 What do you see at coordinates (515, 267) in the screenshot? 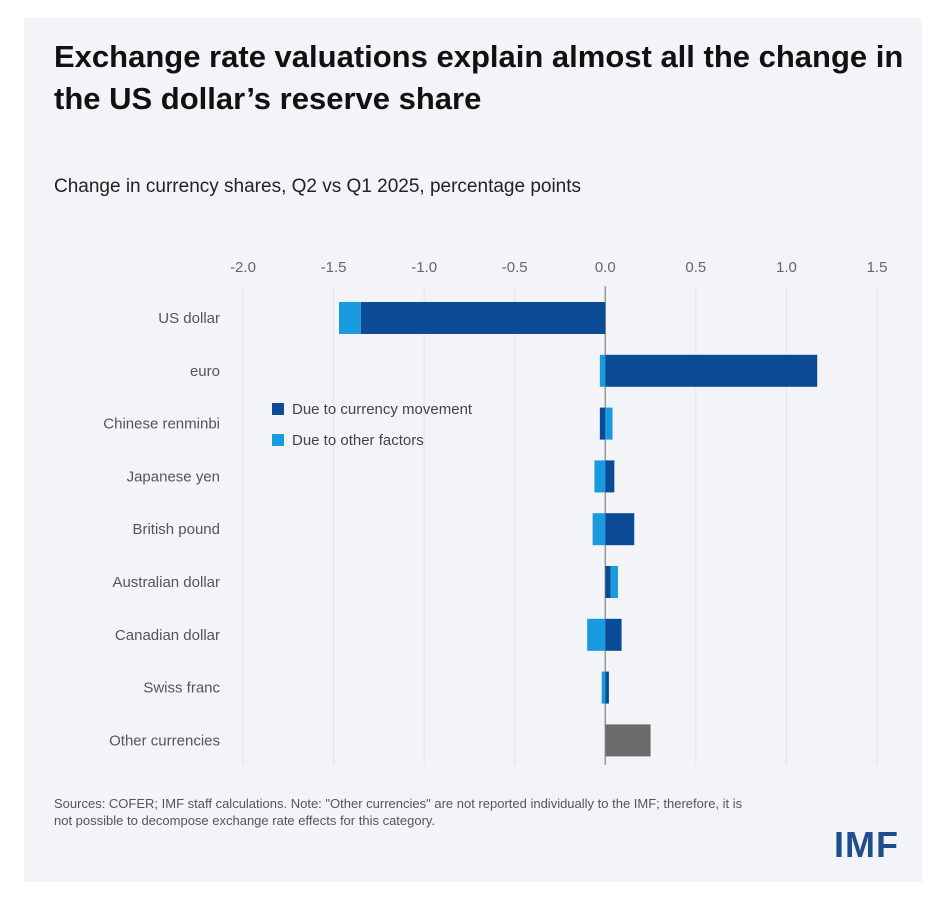
I see `x-tick-label: -0.5` at bounding box center [515, 267].